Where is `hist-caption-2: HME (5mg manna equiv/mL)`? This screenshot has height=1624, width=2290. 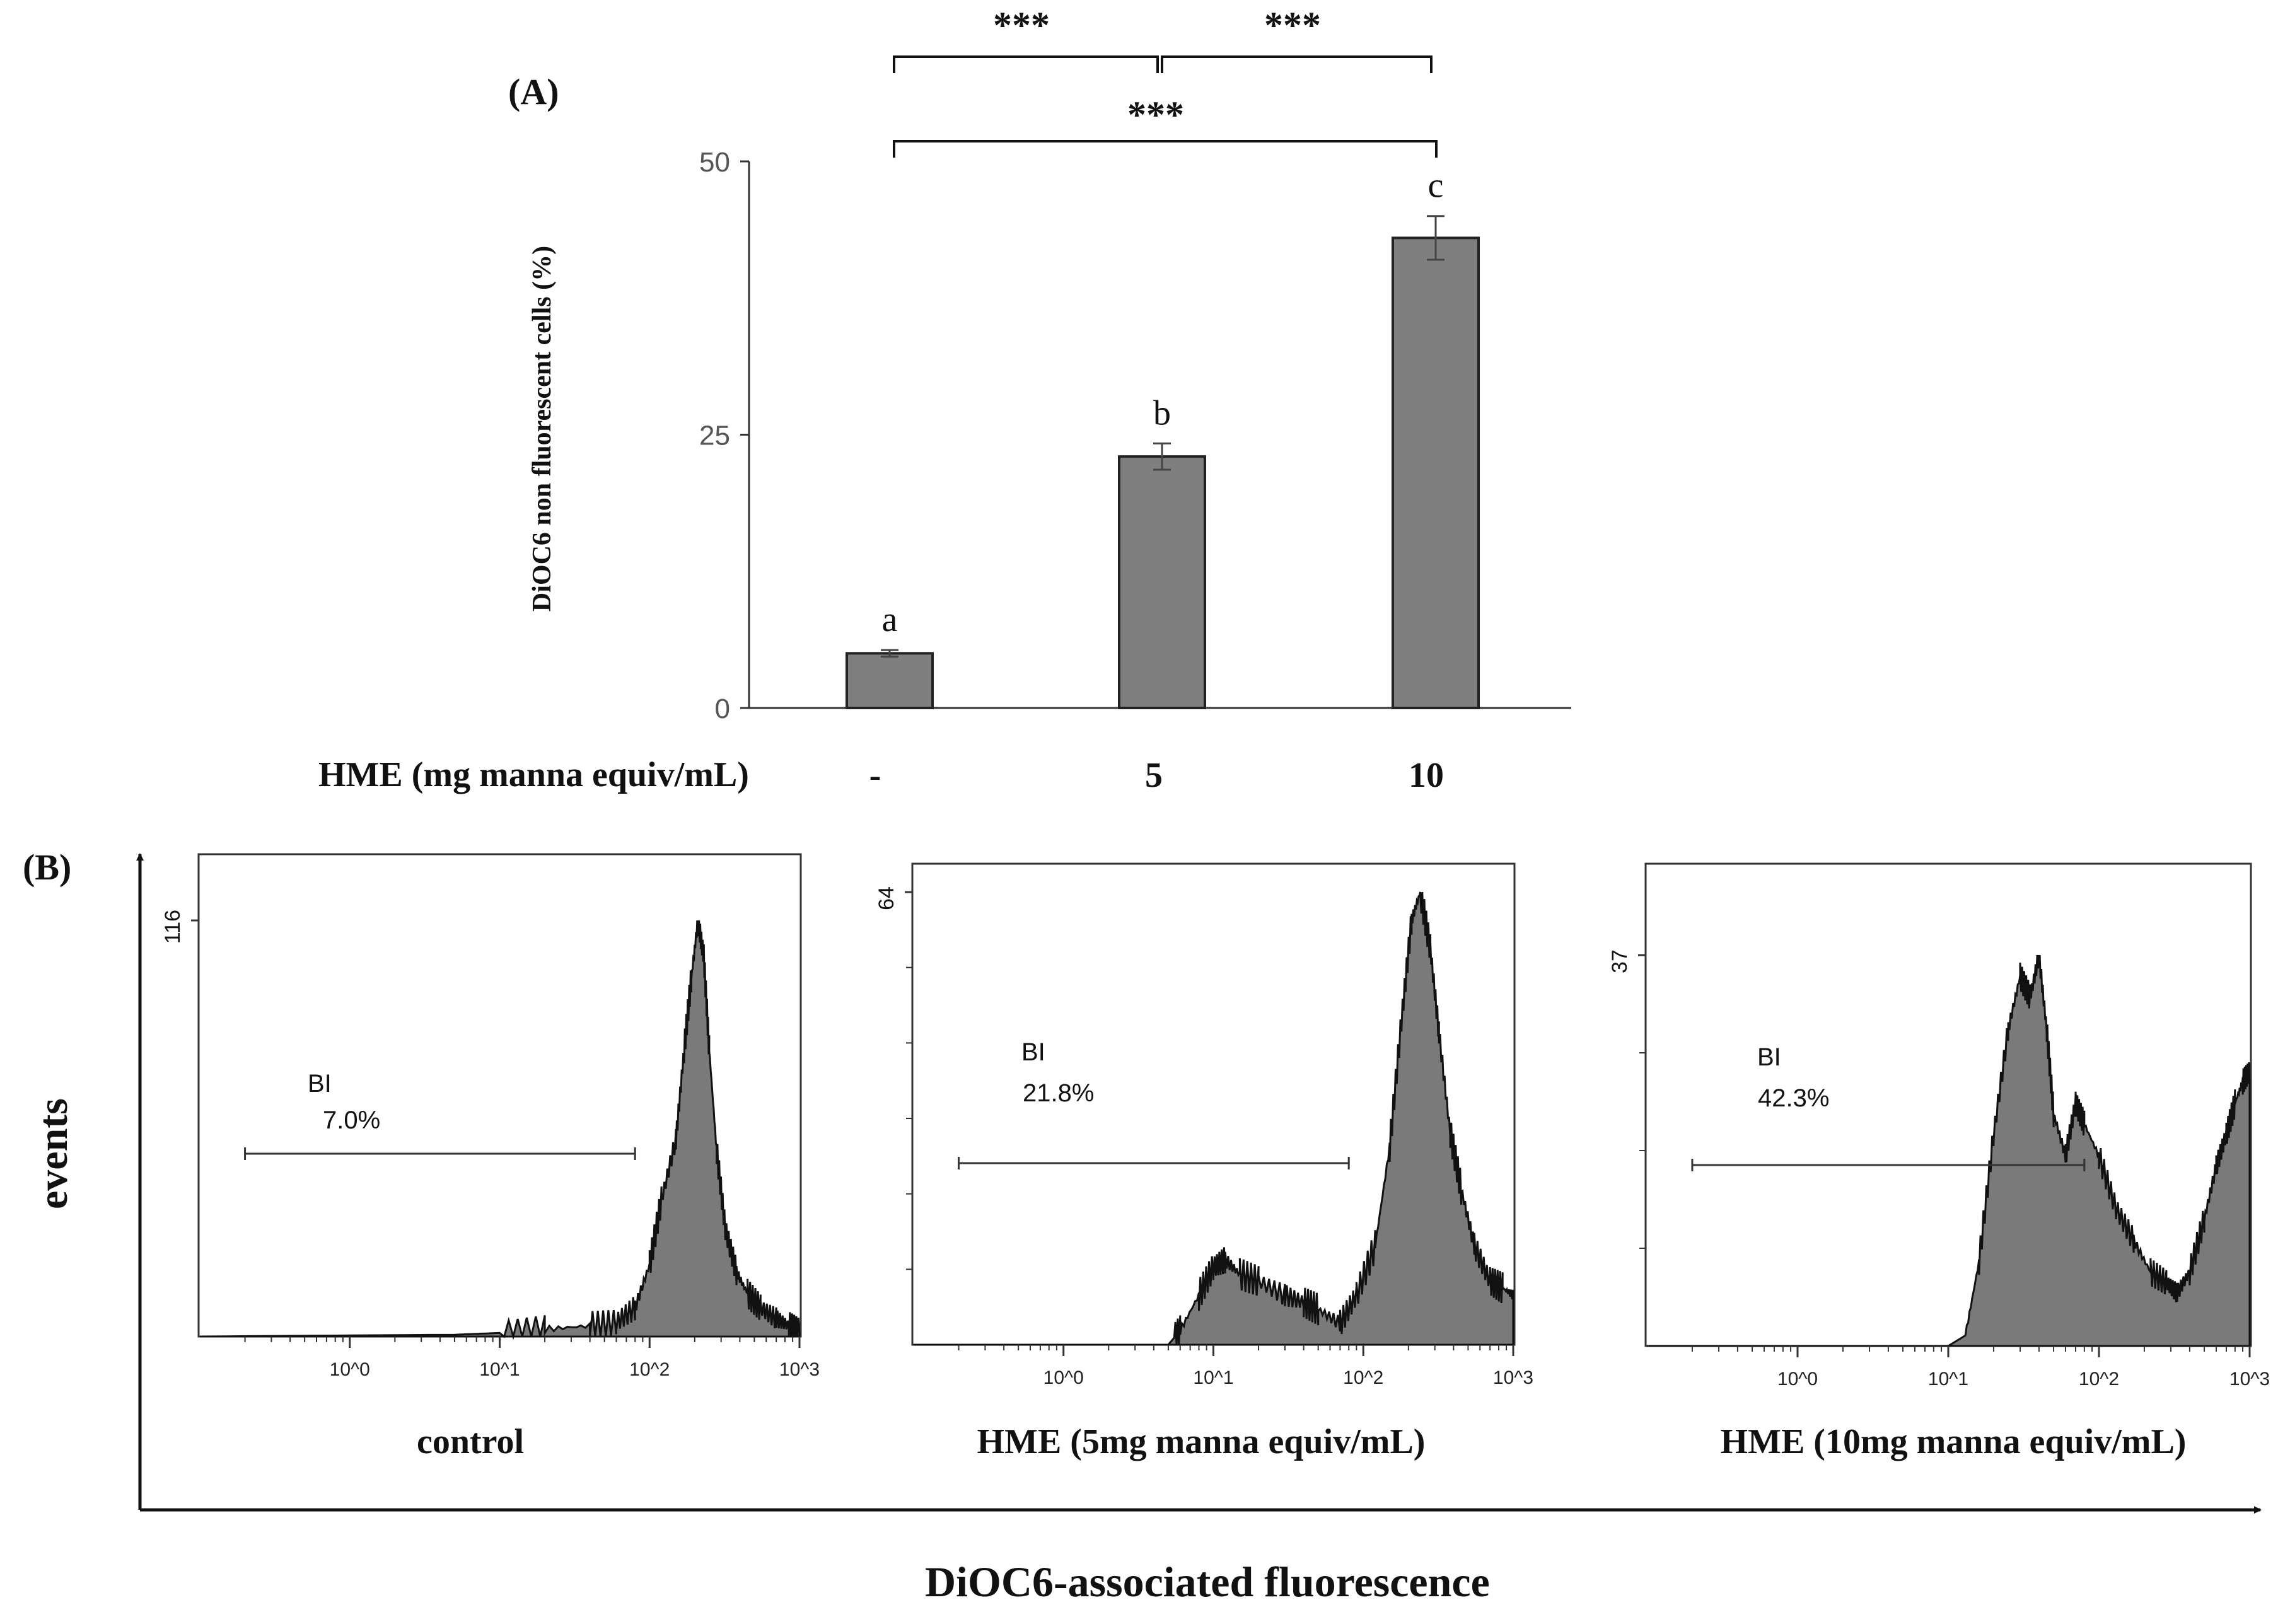 hist-caption-2: HME (5mg manna equiv/mL) is located at coordinates (1201, 1441).